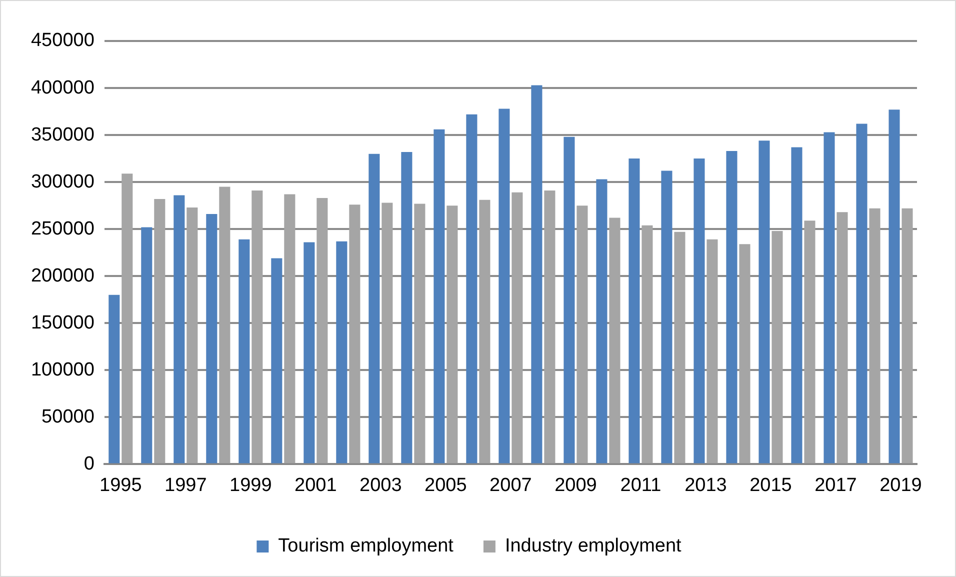  I want to click on legend-label: Industry employment, so click(593, 546).